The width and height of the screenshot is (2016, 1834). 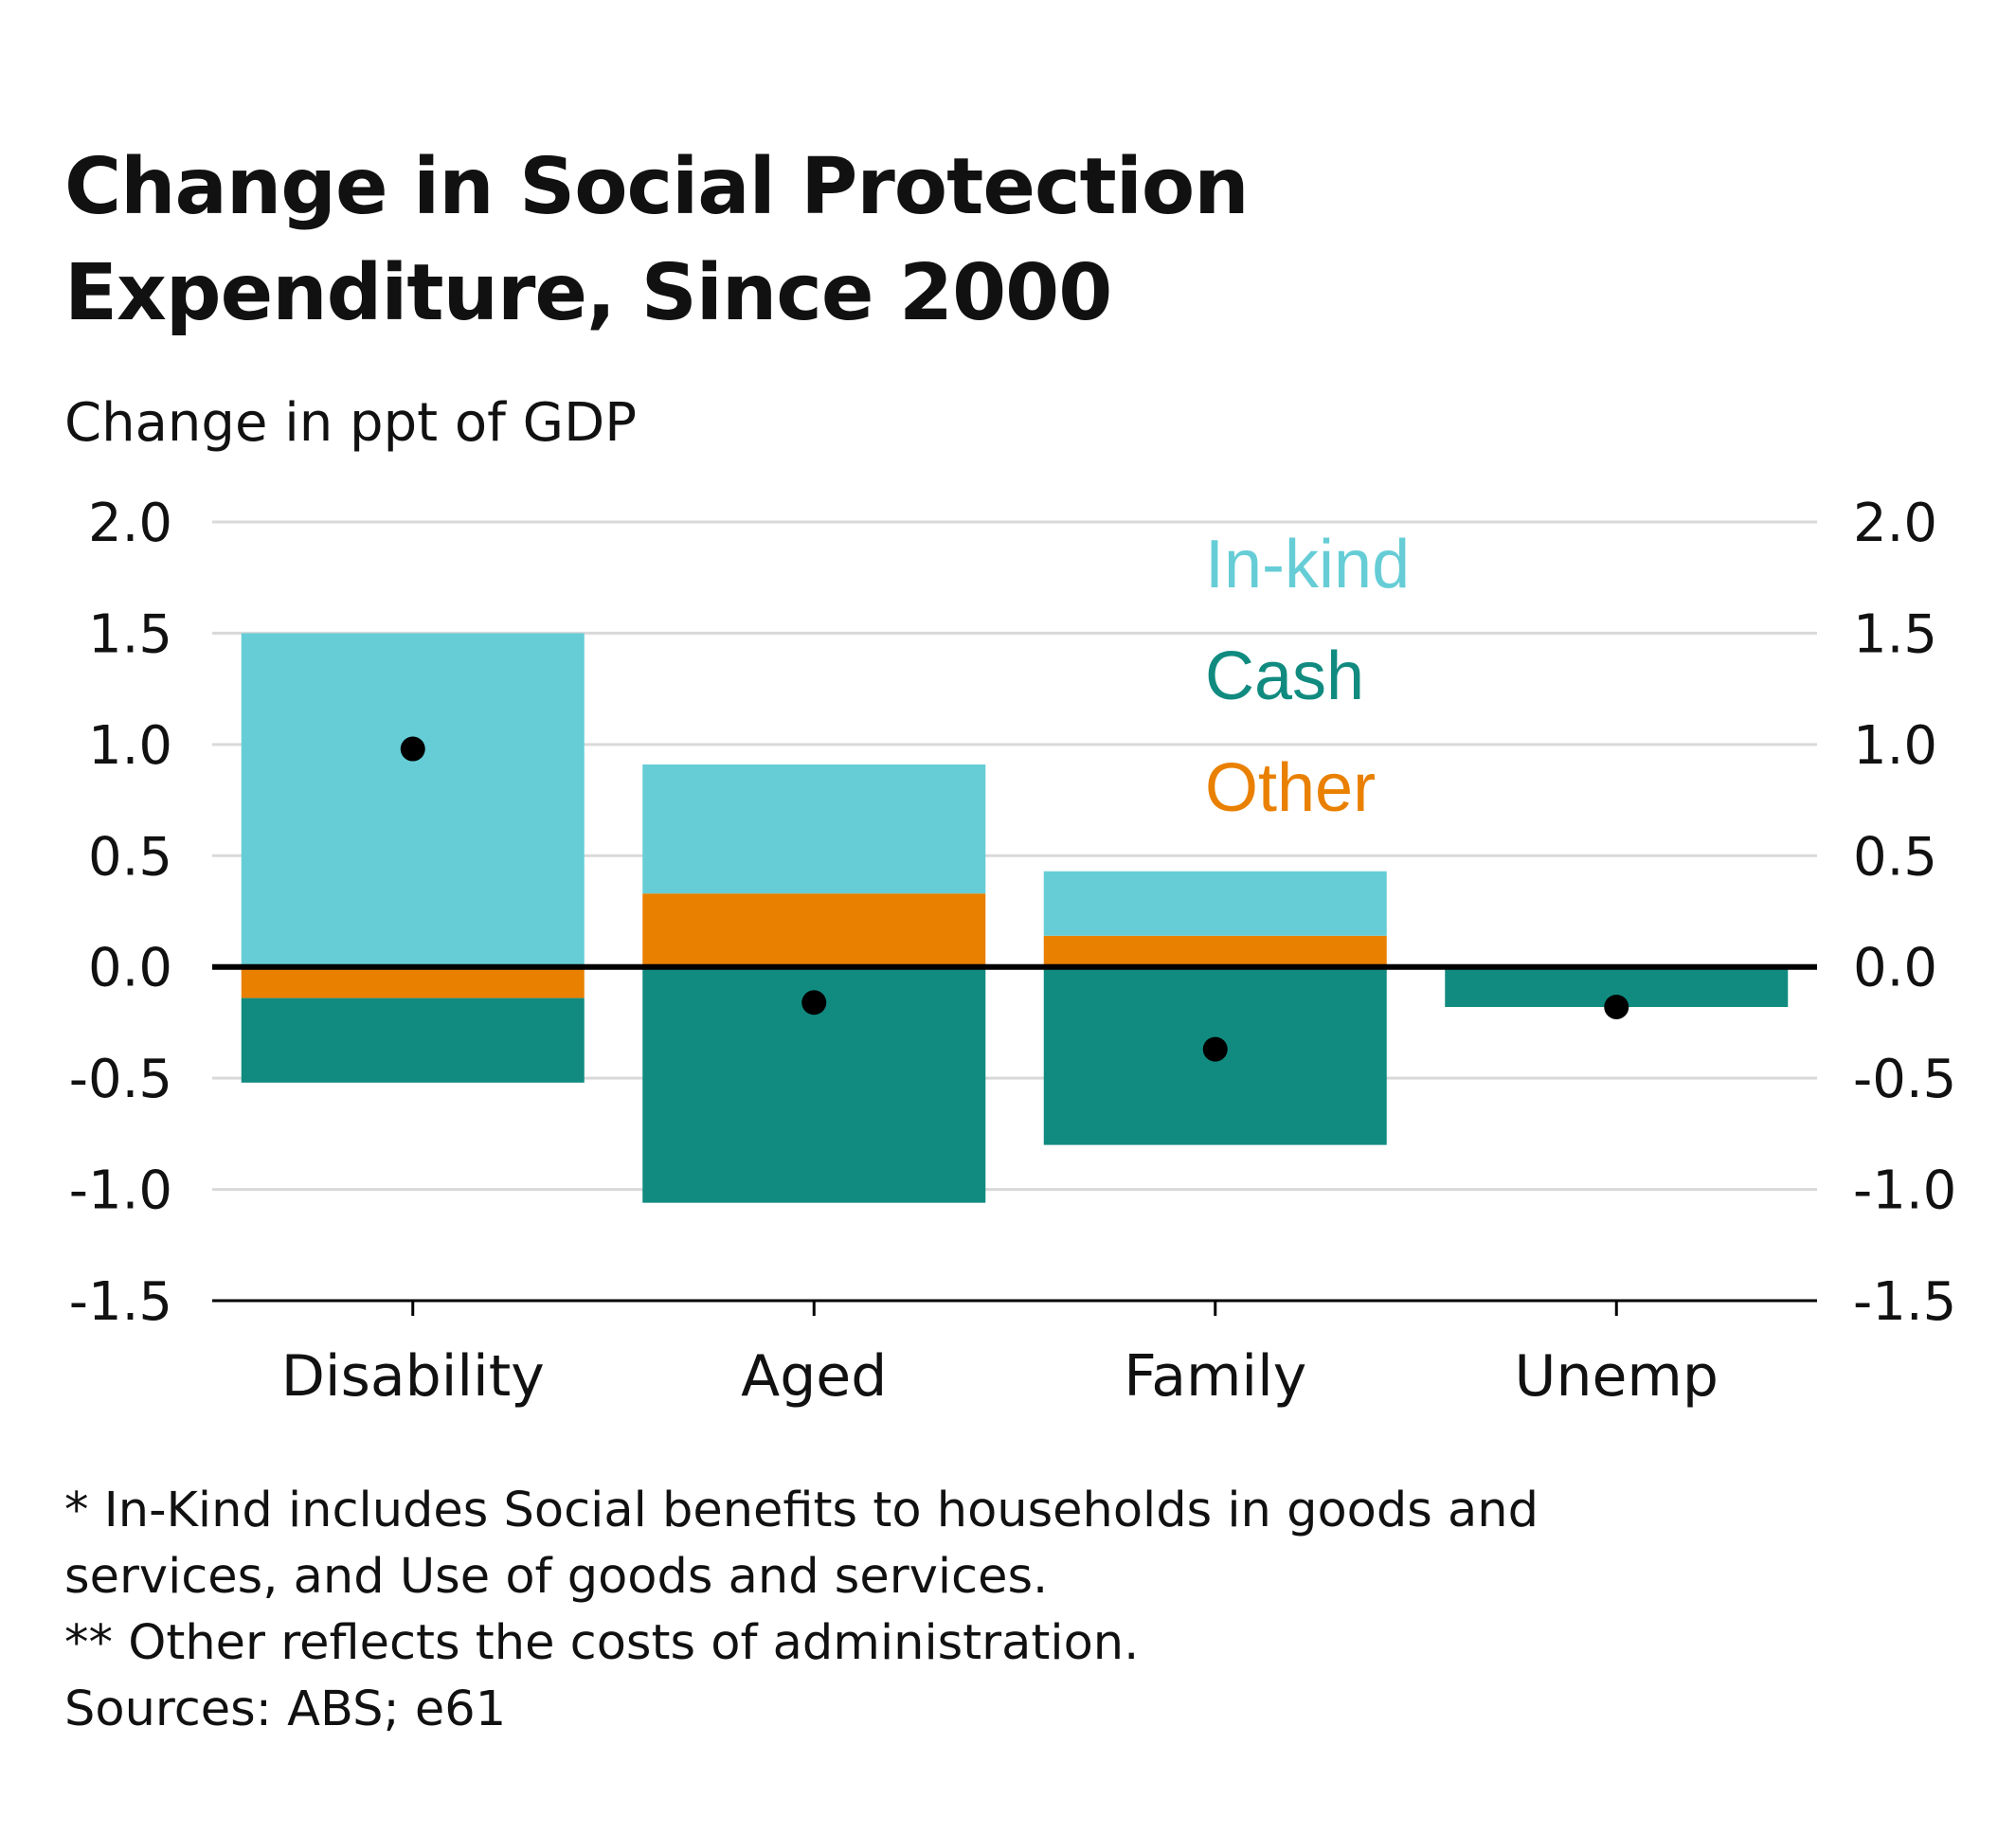 I want to click on net-marker-unemp, so click(x=1616, y=1006).